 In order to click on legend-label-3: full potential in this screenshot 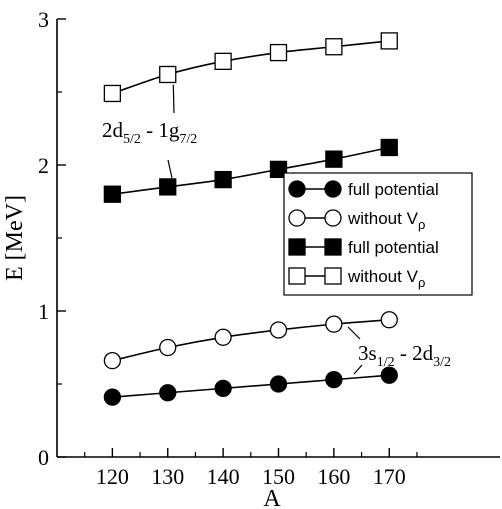, I will do `click(393, 247)`.